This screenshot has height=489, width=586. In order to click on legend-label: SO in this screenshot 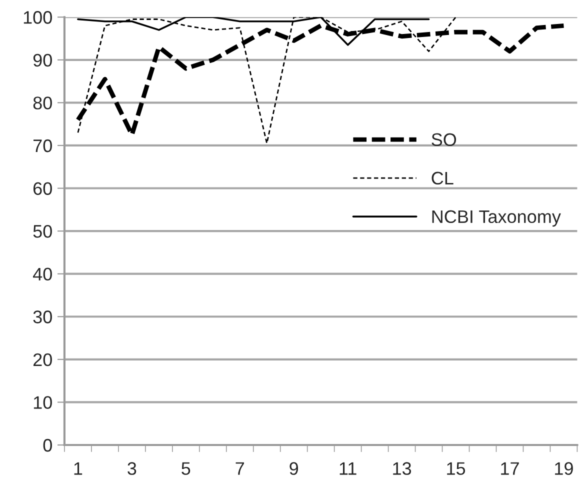, I will do `click(444, 139)`.